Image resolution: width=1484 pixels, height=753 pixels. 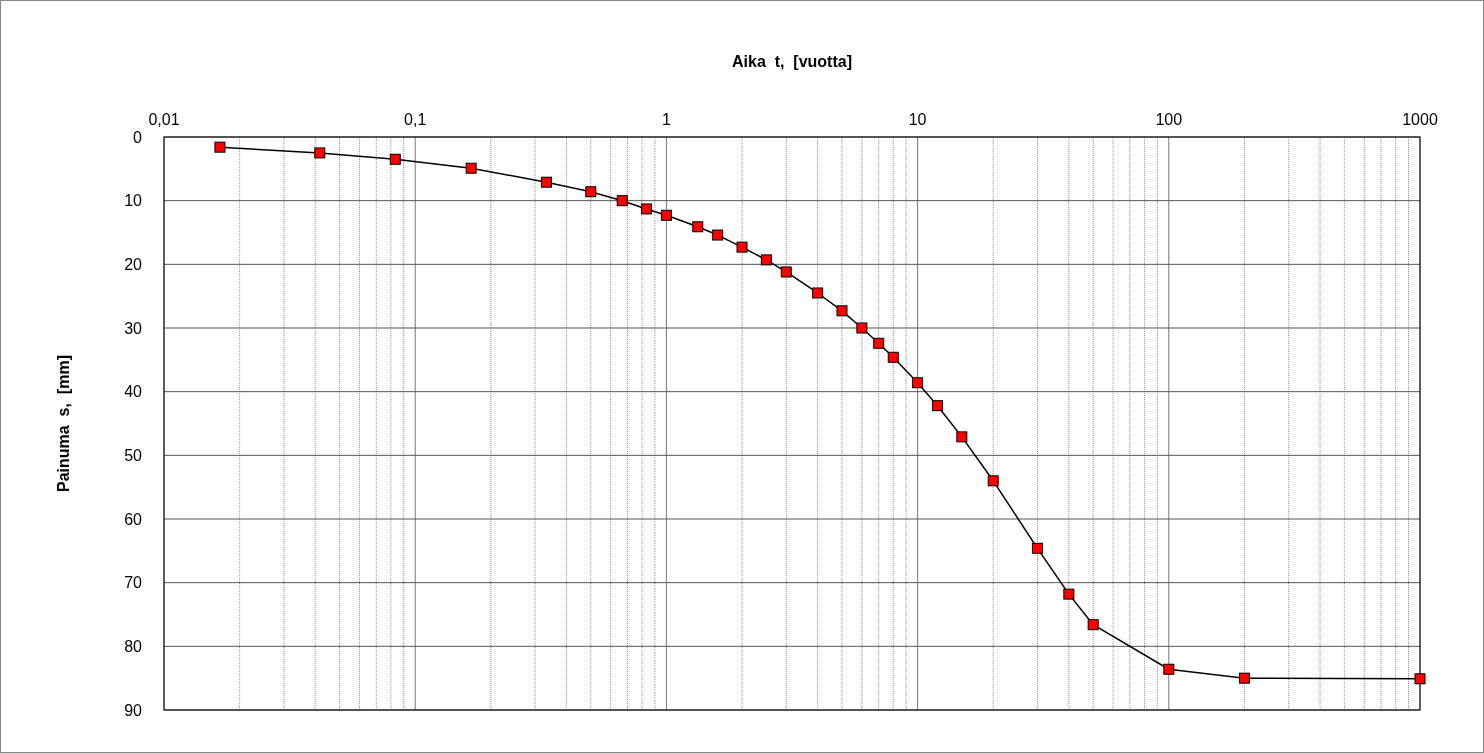 What do you see at coordinates (138, 137) in the screenshot?
I see `y-tick-label: 0` at bounding box center [138, 137].